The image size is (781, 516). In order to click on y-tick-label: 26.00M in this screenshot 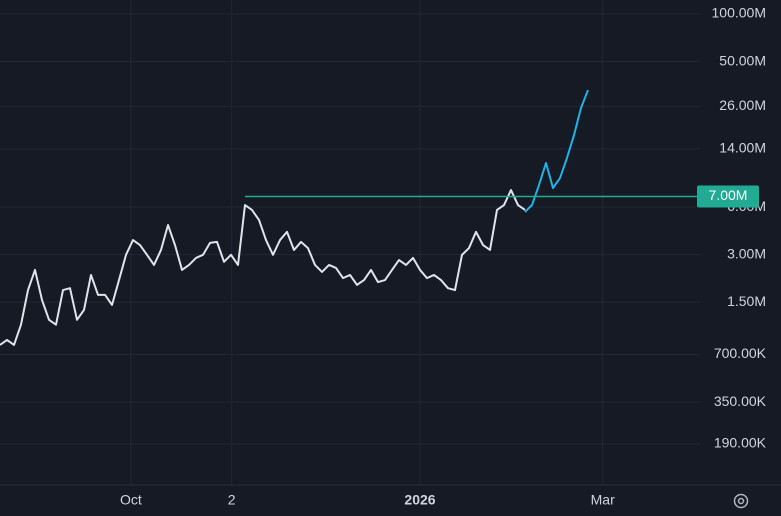, I will do `click(742, 105)`.